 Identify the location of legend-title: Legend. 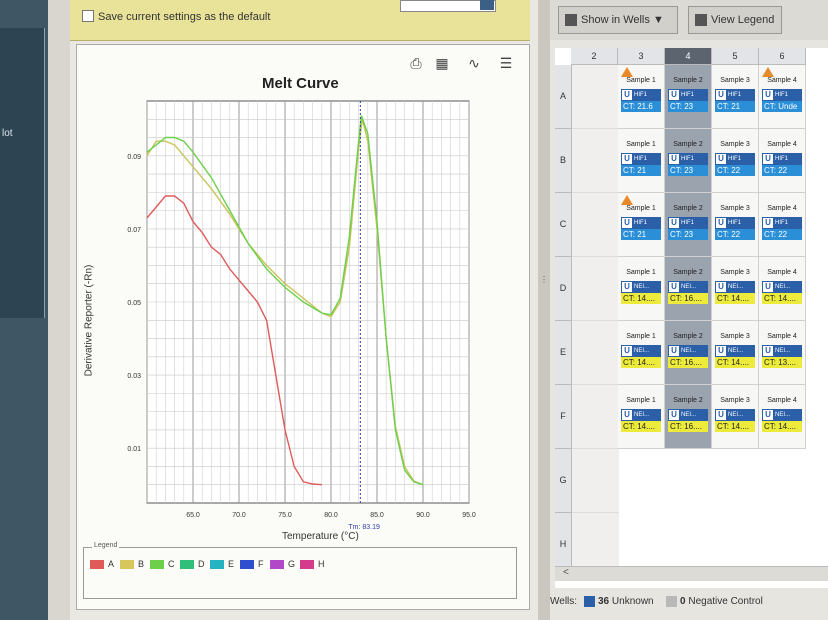
(106, 545).